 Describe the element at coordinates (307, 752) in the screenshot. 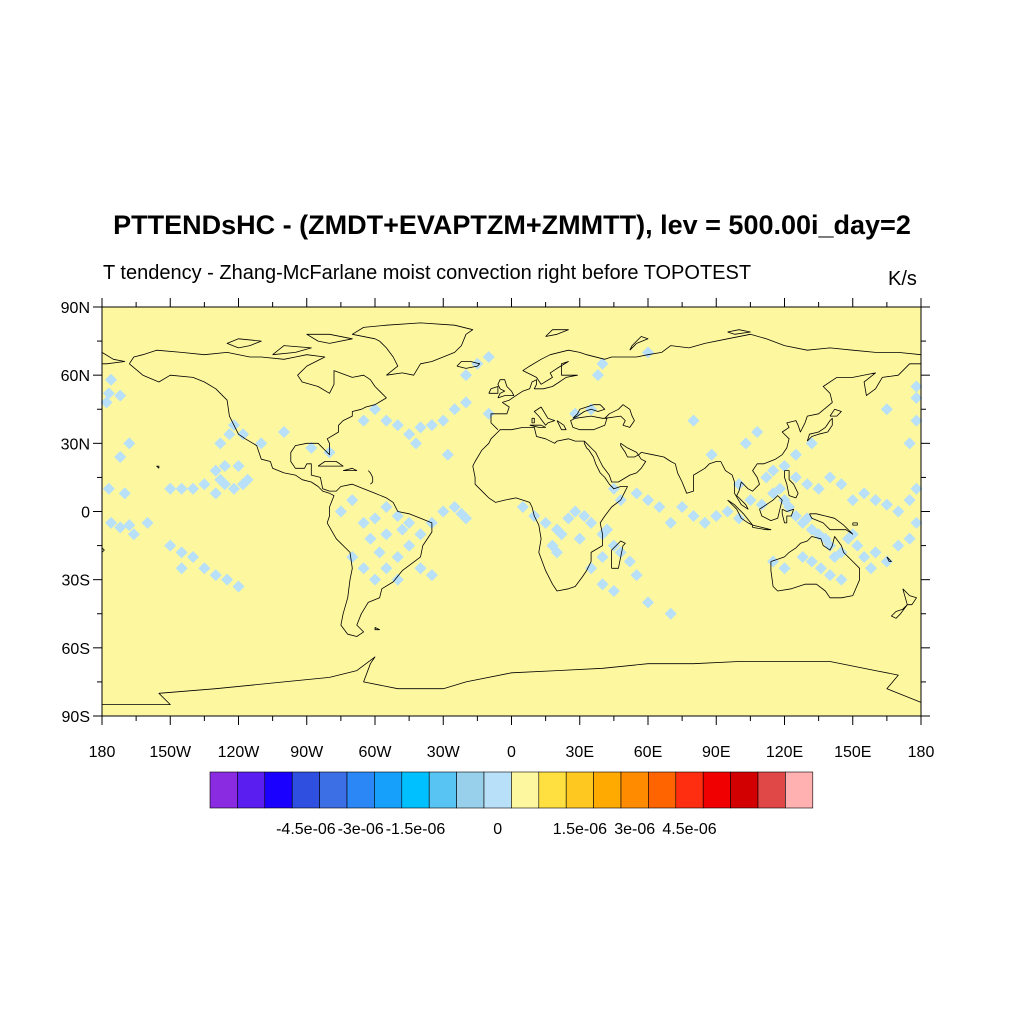

I see `lon-tick-label: 90W` at that location.